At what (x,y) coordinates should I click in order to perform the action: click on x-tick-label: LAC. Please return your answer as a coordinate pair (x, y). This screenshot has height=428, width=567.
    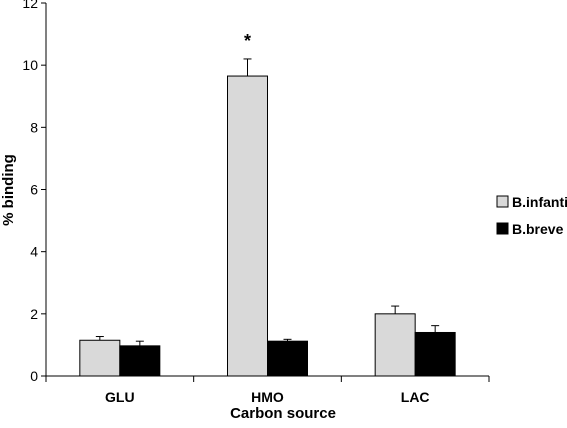
    Looking at the image, I should click on (415, 397).